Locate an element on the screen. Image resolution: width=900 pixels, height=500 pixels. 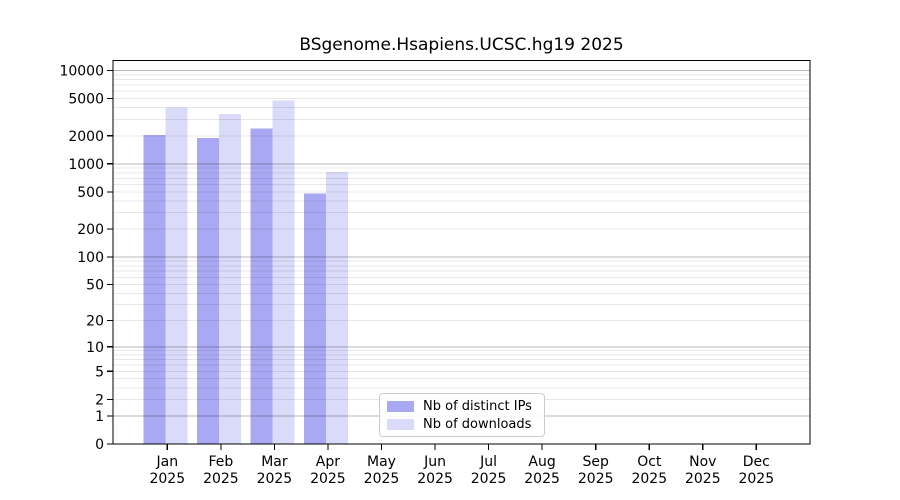
bar-nb-of-distinct-ips-mar is located at coordinates (261, 286).